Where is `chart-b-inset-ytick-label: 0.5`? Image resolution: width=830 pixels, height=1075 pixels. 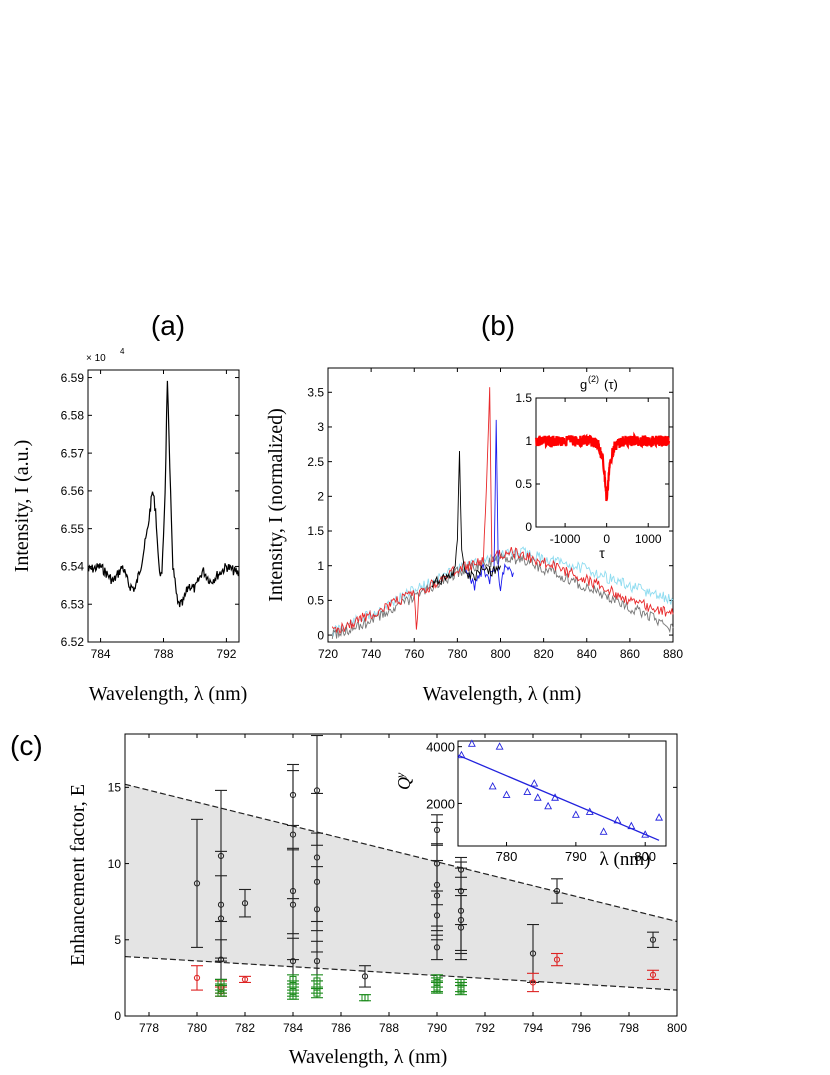
chart-b-inset-ytick-label: 0.5 is located at coordinates (523, 484).